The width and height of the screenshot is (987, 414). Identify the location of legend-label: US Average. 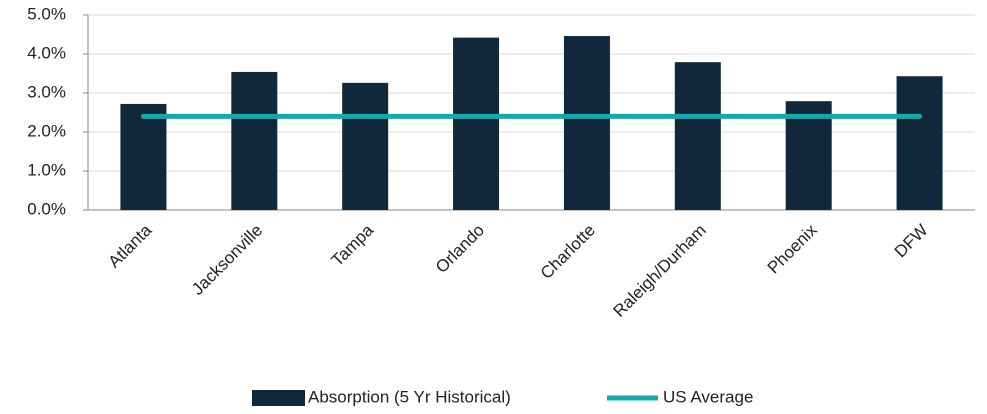
(708, 396).